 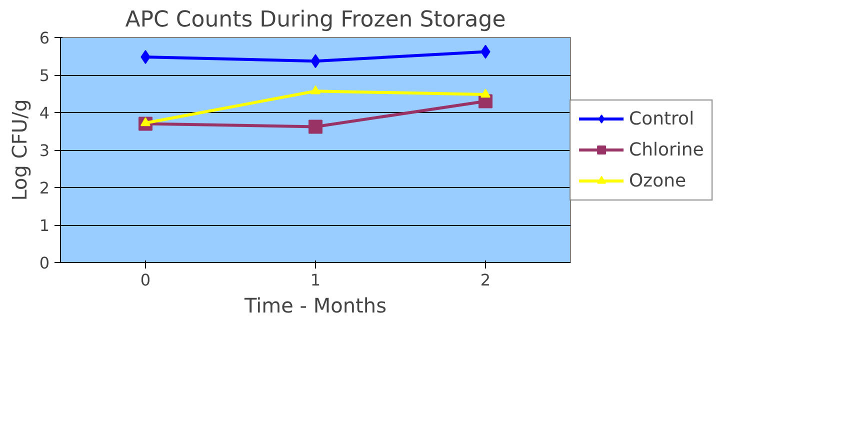 I want to click on y-tick-label: 4, so click(x=44, y=113).